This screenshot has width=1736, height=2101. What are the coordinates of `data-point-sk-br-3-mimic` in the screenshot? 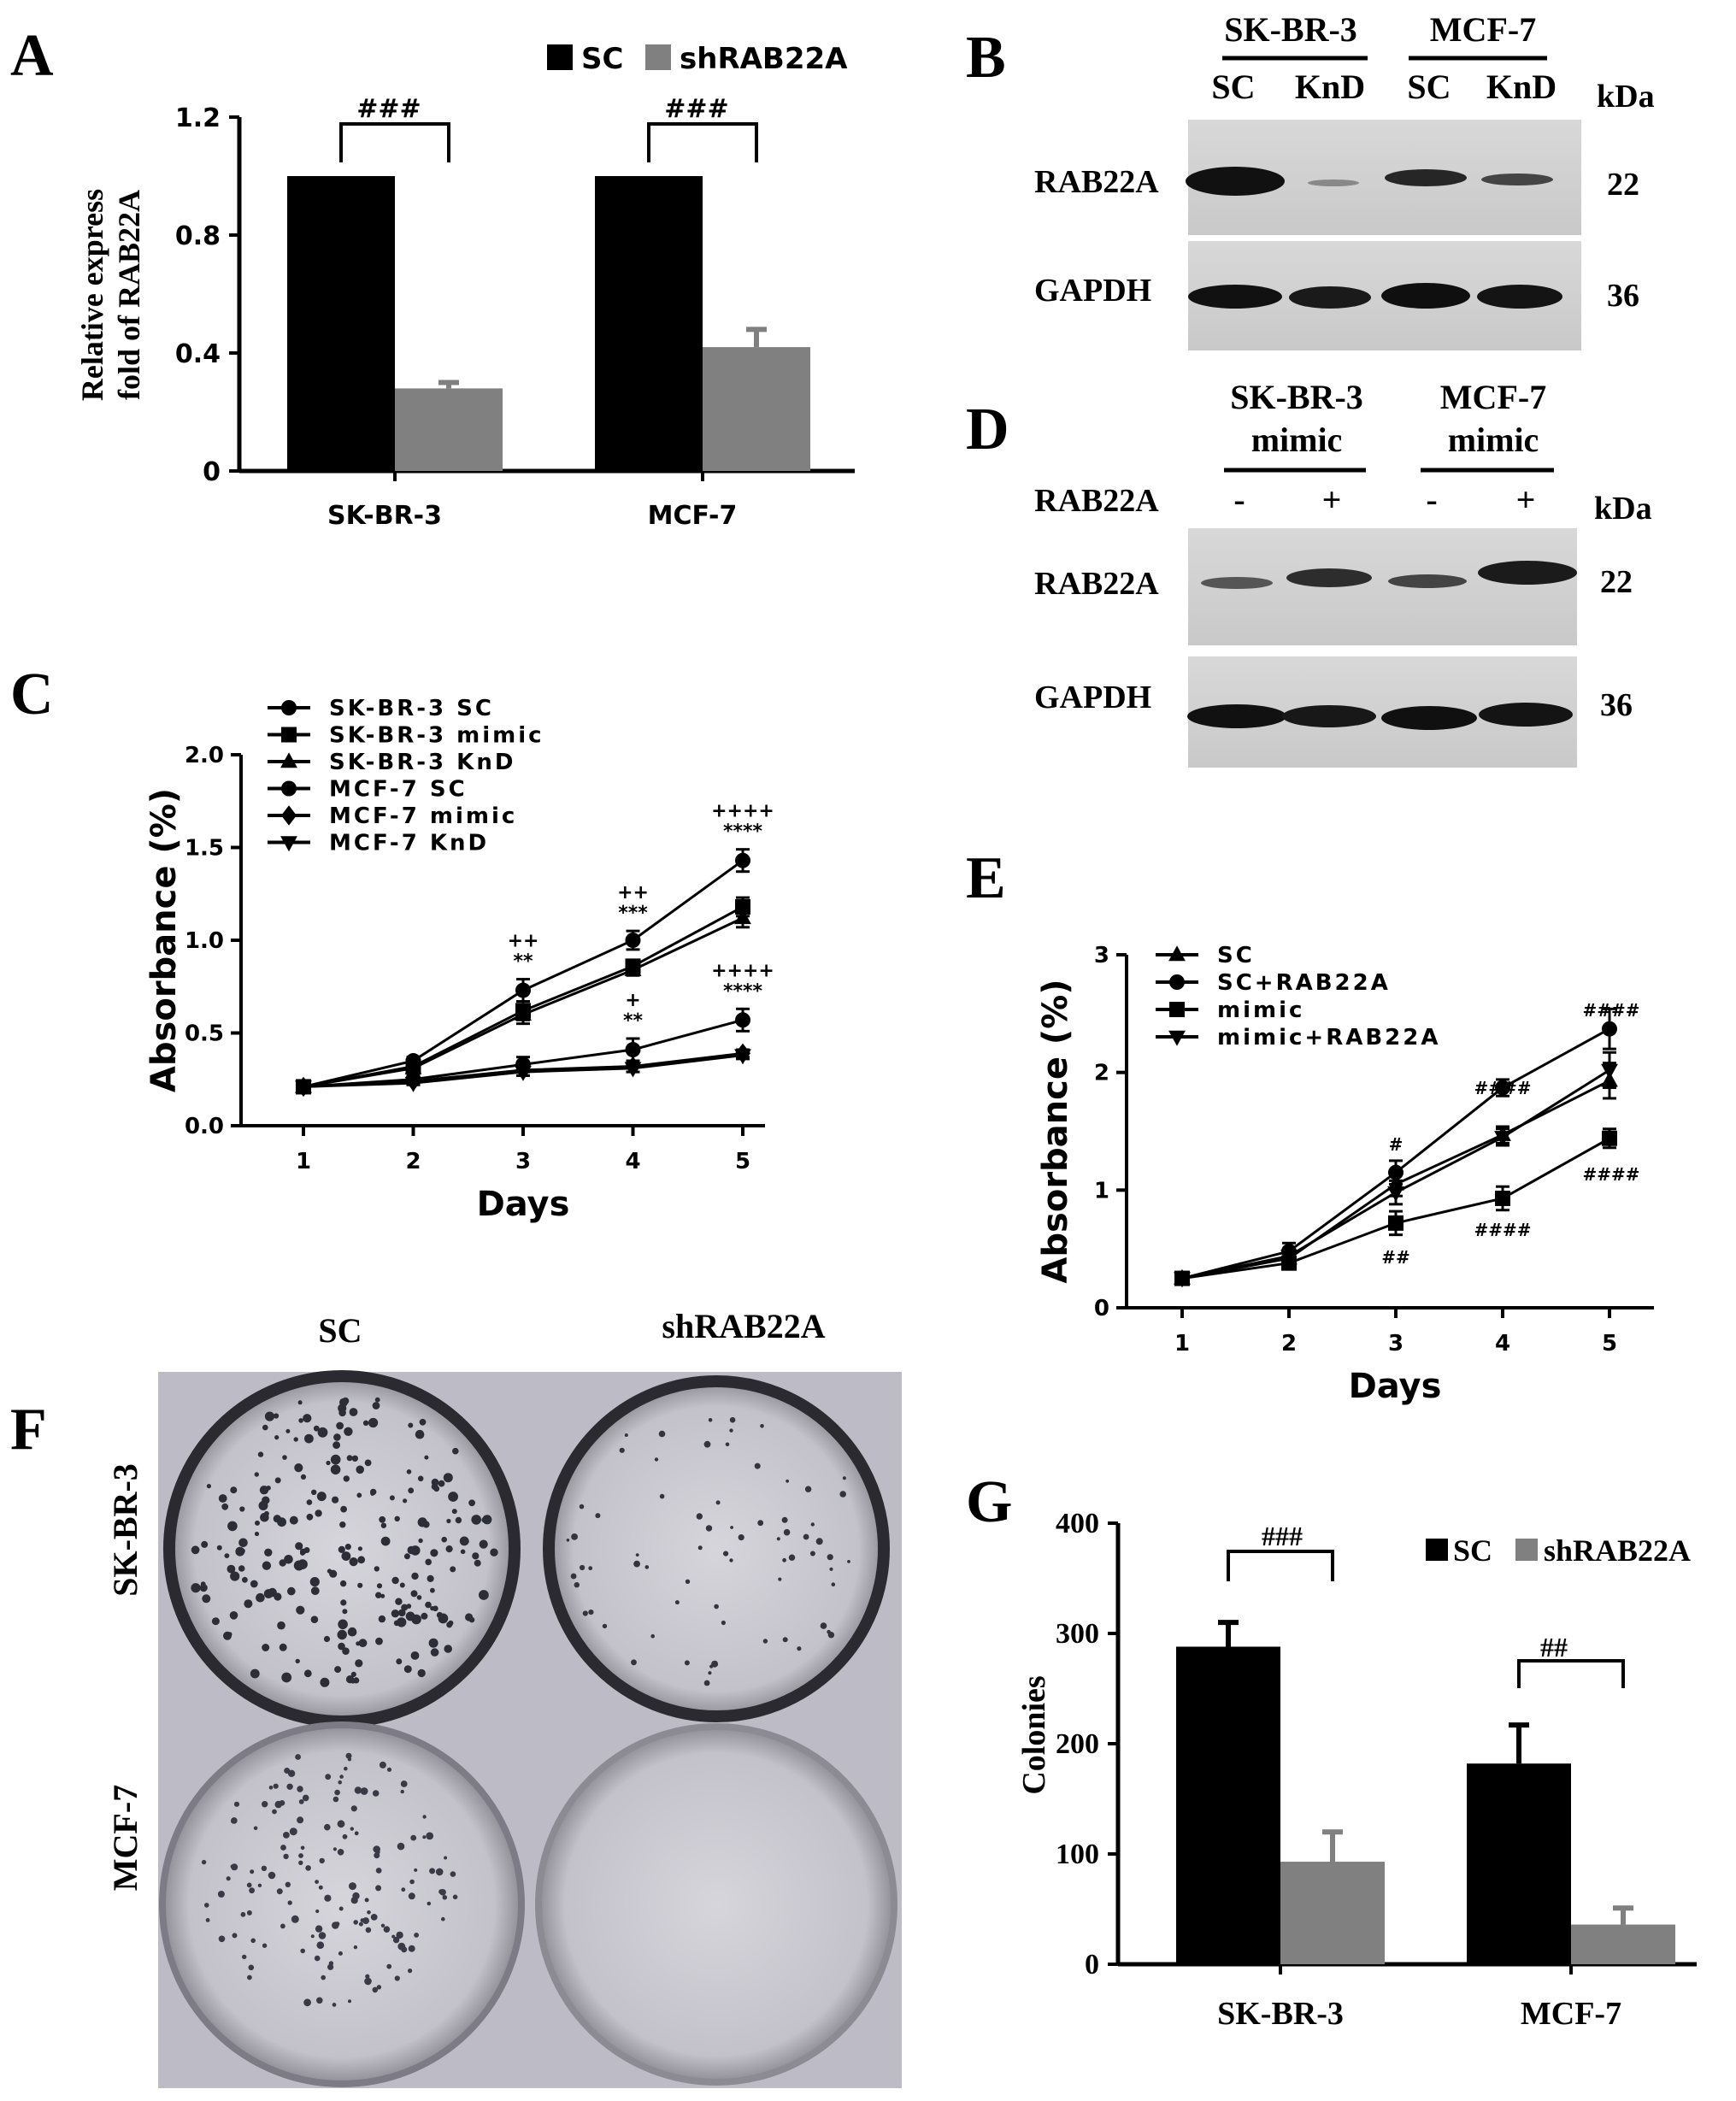 It's located at (742, 906).